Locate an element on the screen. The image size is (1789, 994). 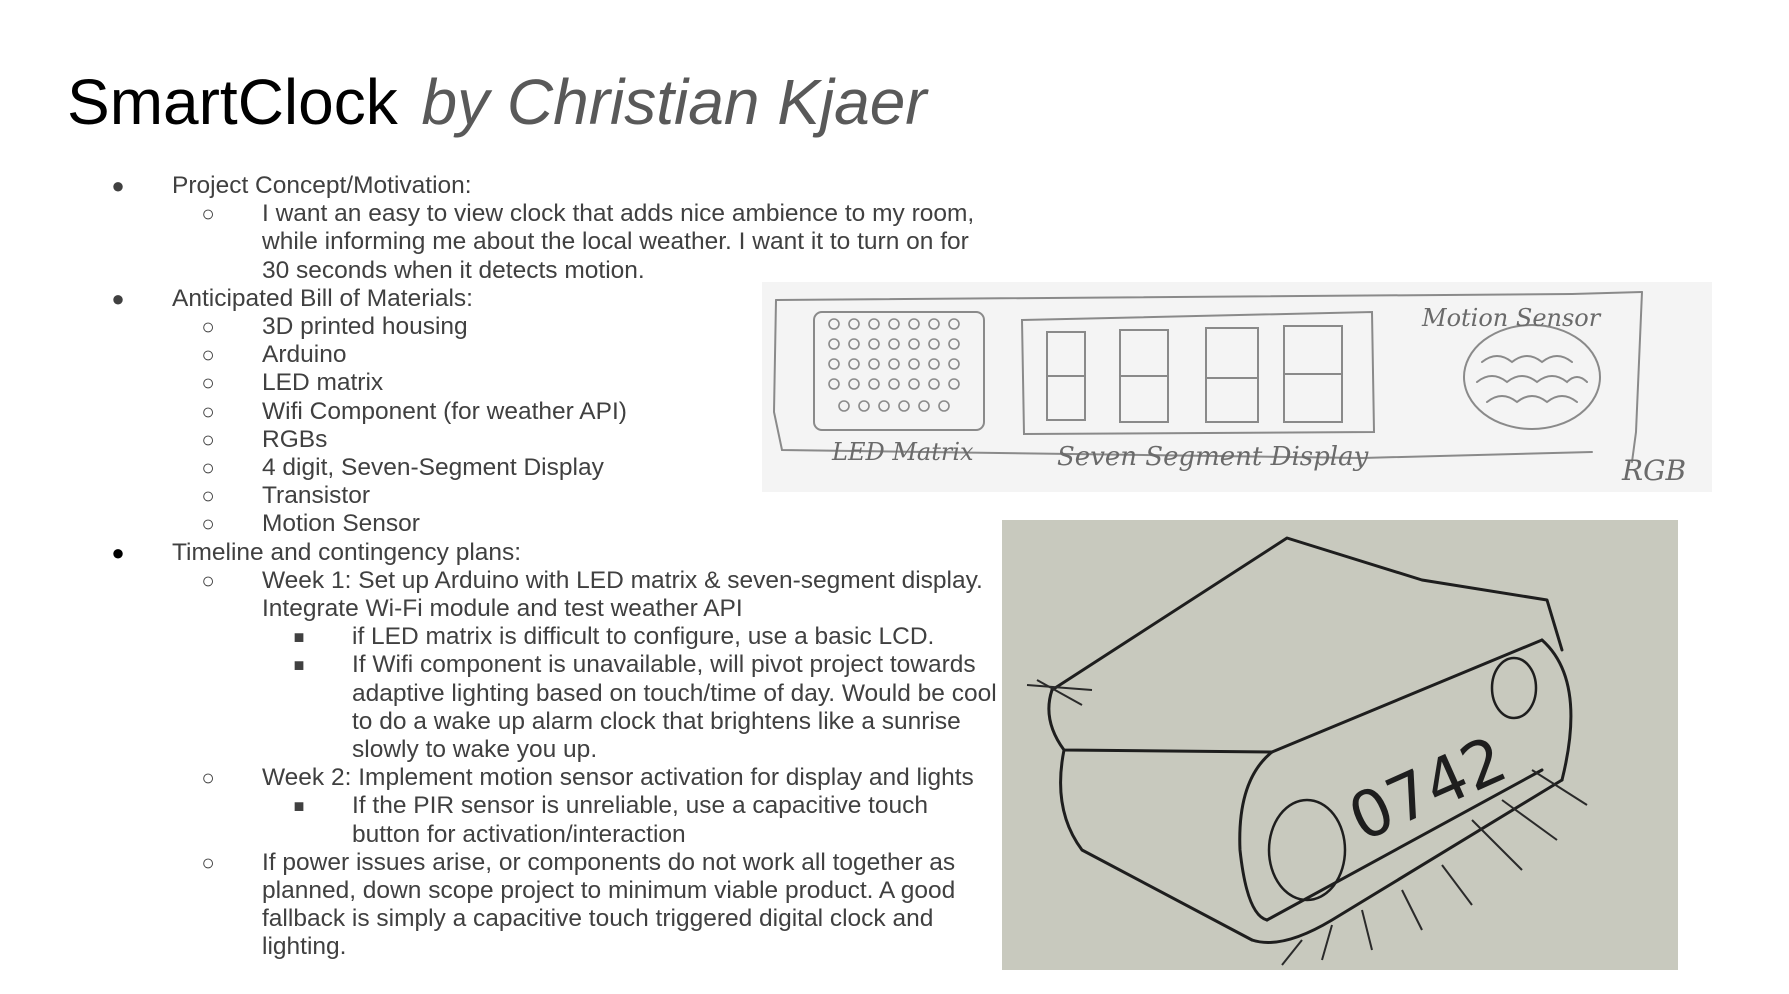
motion-sensor-label: Motion Sensor is located at coordinates (1511, 318).